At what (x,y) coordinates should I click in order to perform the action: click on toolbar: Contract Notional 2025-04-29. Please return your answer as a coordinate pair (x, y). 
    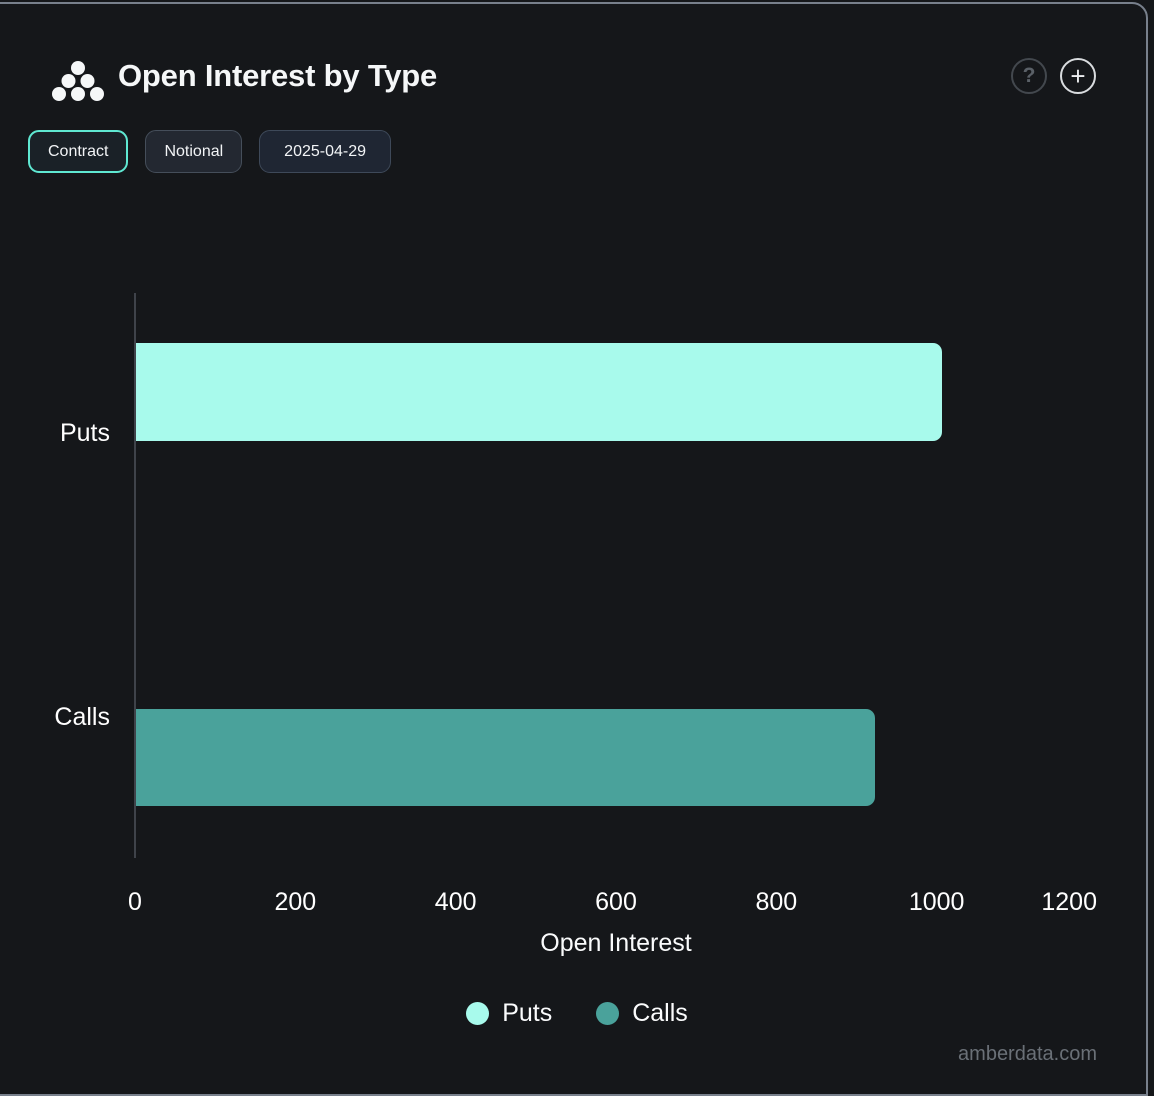
    Looking at the image, I should click on (210, 151).